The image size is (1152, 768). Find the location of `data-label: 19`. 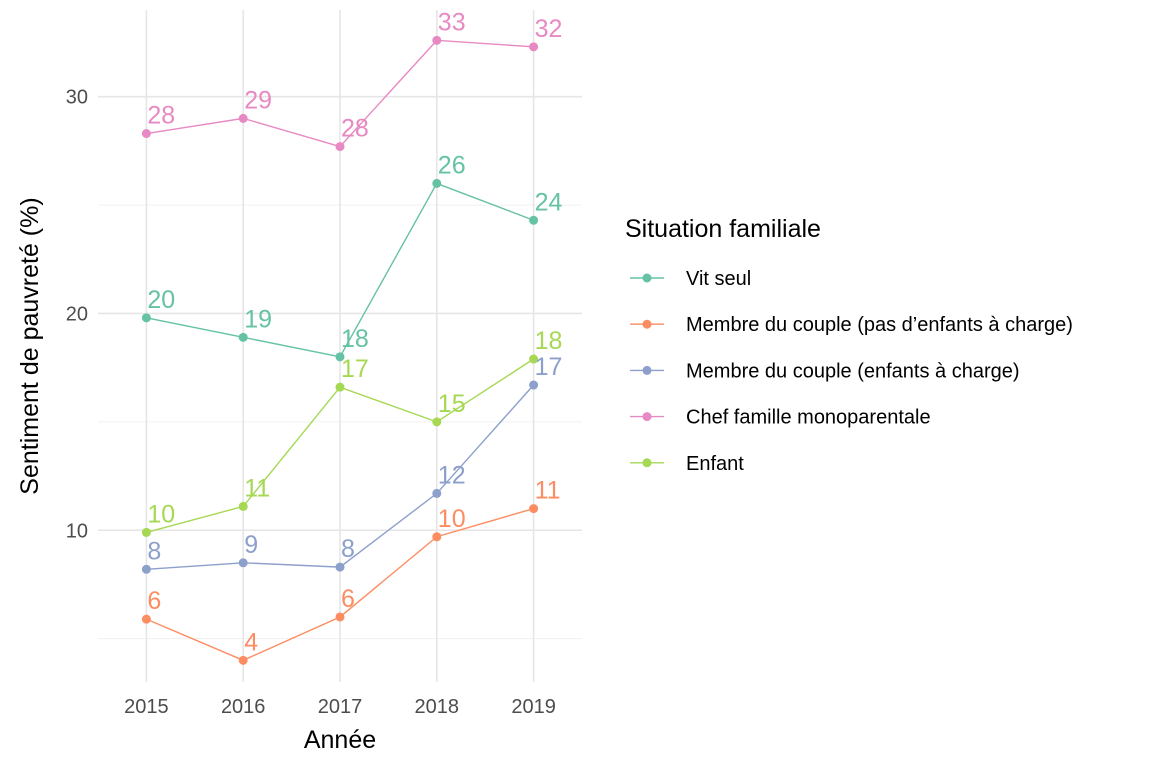

data-label: 19 is located at coordinates (258, 319).